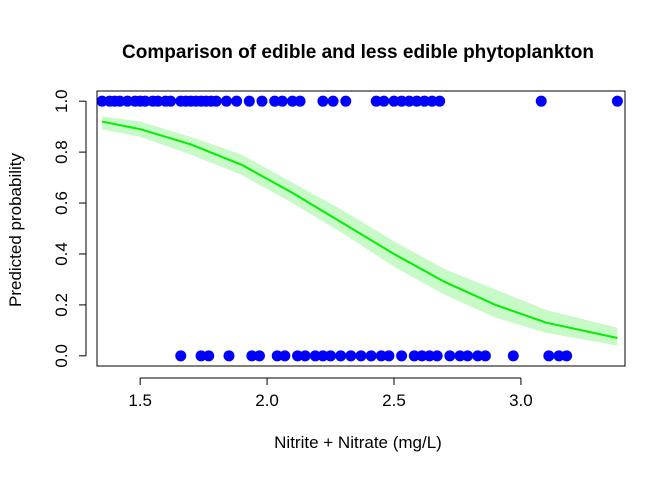  Describe the element at coordinates (521, 400) in the screenshot. I see `x-tick-label: 3.0` at that location.